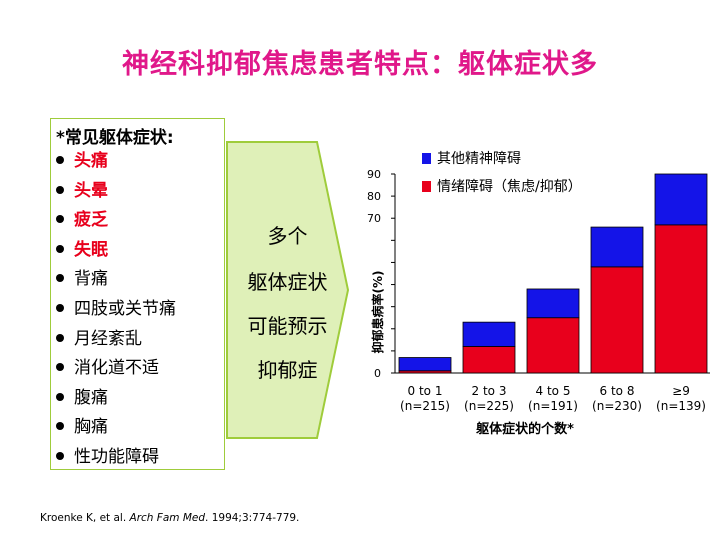 Image resolution: width=720 pixels, height=540 pixels. I want to click on legend-label: 情绪障碍（焦虑/抑郁）, so click(509, 187).